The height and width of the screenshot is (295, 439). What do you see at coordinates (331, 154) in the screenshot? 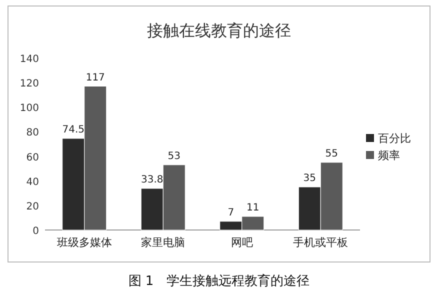
I see `data-label: 55` at bounding box center [331, 154].